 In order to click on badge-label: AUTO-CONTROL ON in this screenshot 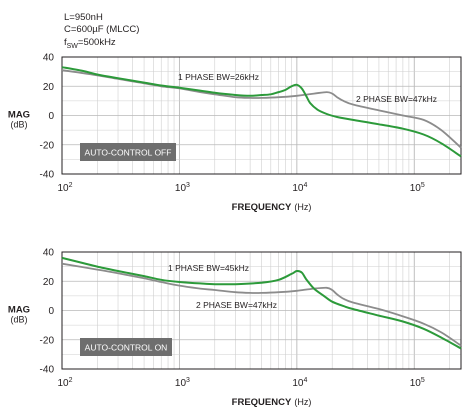, I will do `click(126, 348)`.